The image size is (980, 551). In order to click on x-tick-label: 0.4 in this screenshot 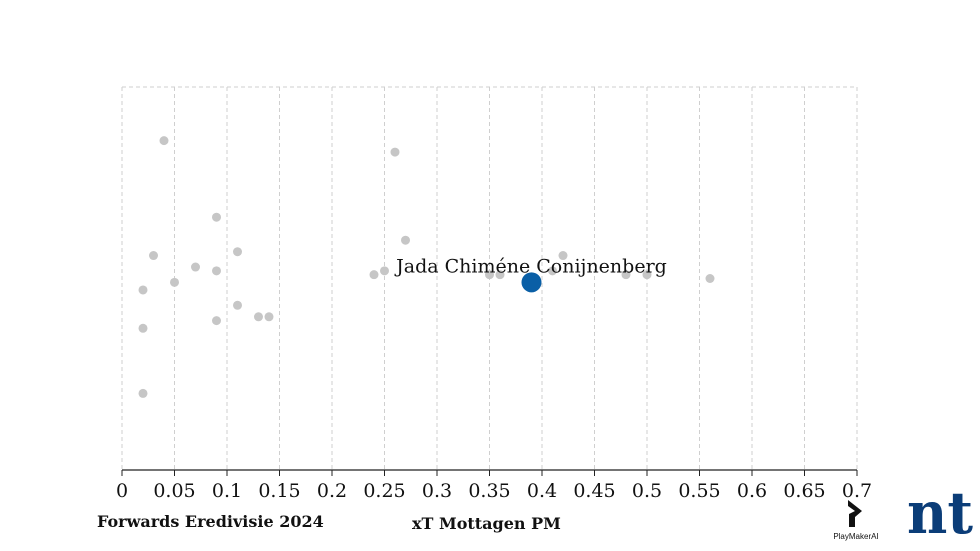, I will do `click(542, 491)`.